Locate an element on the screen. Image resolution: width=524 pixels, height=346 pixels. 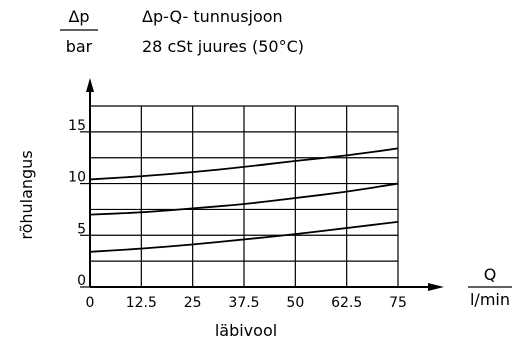
x-tick-labels: 0 12.5 25 37.5 50 62.5 75 is located at coordinates (246, 303).